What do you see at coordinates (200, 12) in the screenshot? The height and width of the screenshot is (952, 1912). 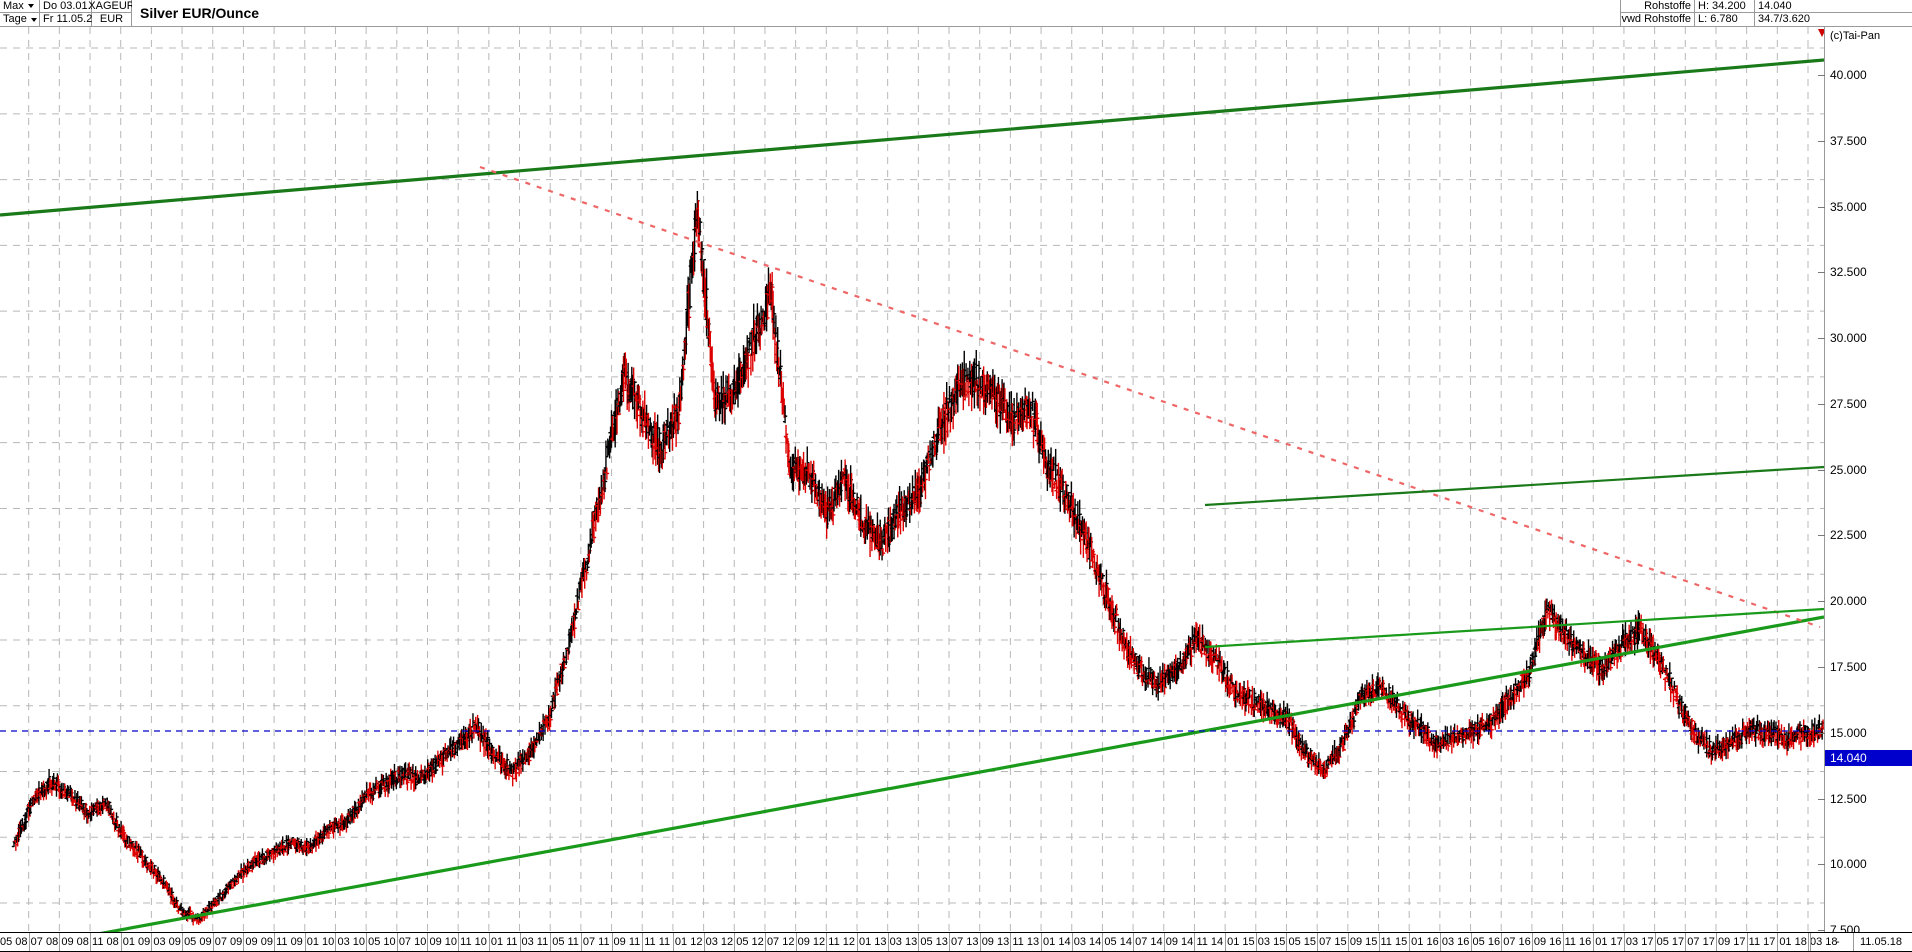 I see `page-title: Silver EUR/Ounce` at bounding box center [200, 12].